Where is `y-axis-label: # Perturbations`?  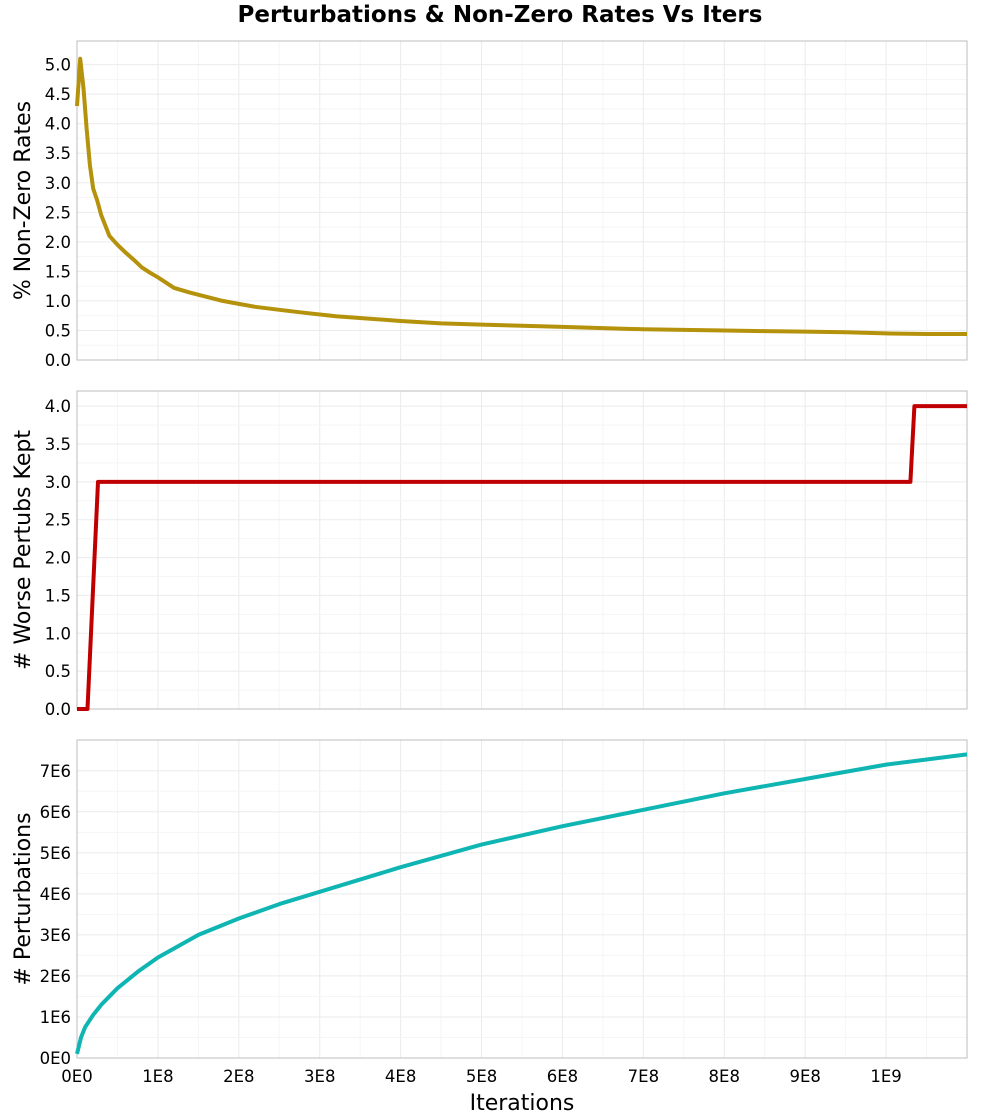 y-axis-label: # Perturbations is located at coordinates (23, 898).